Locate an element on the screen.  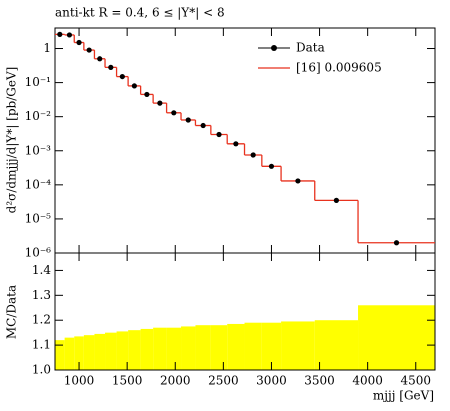
x-tick-label: 3000 is located at coordinates (271, 381).